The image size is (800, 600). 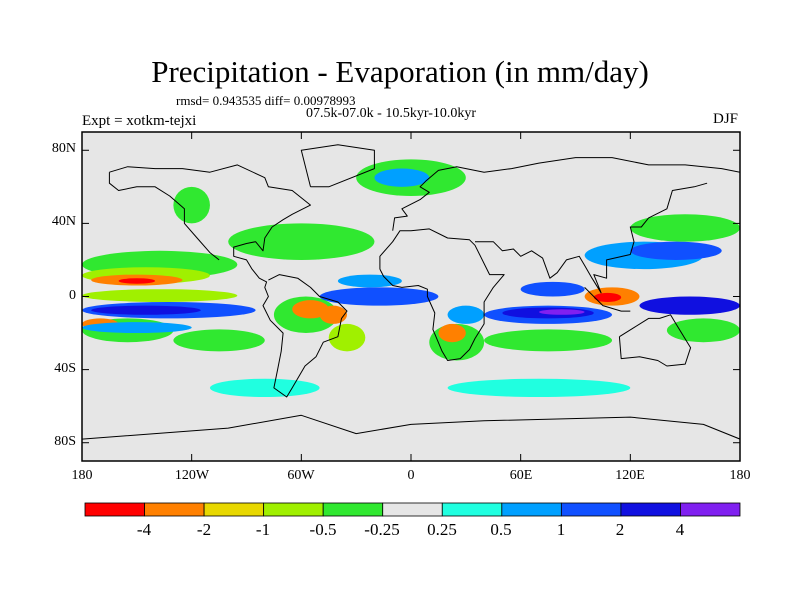 What do you see at coordinates (144, 529) in the screenshot?
I see `colorbar-label: -4` at bounding box center [144, 529].